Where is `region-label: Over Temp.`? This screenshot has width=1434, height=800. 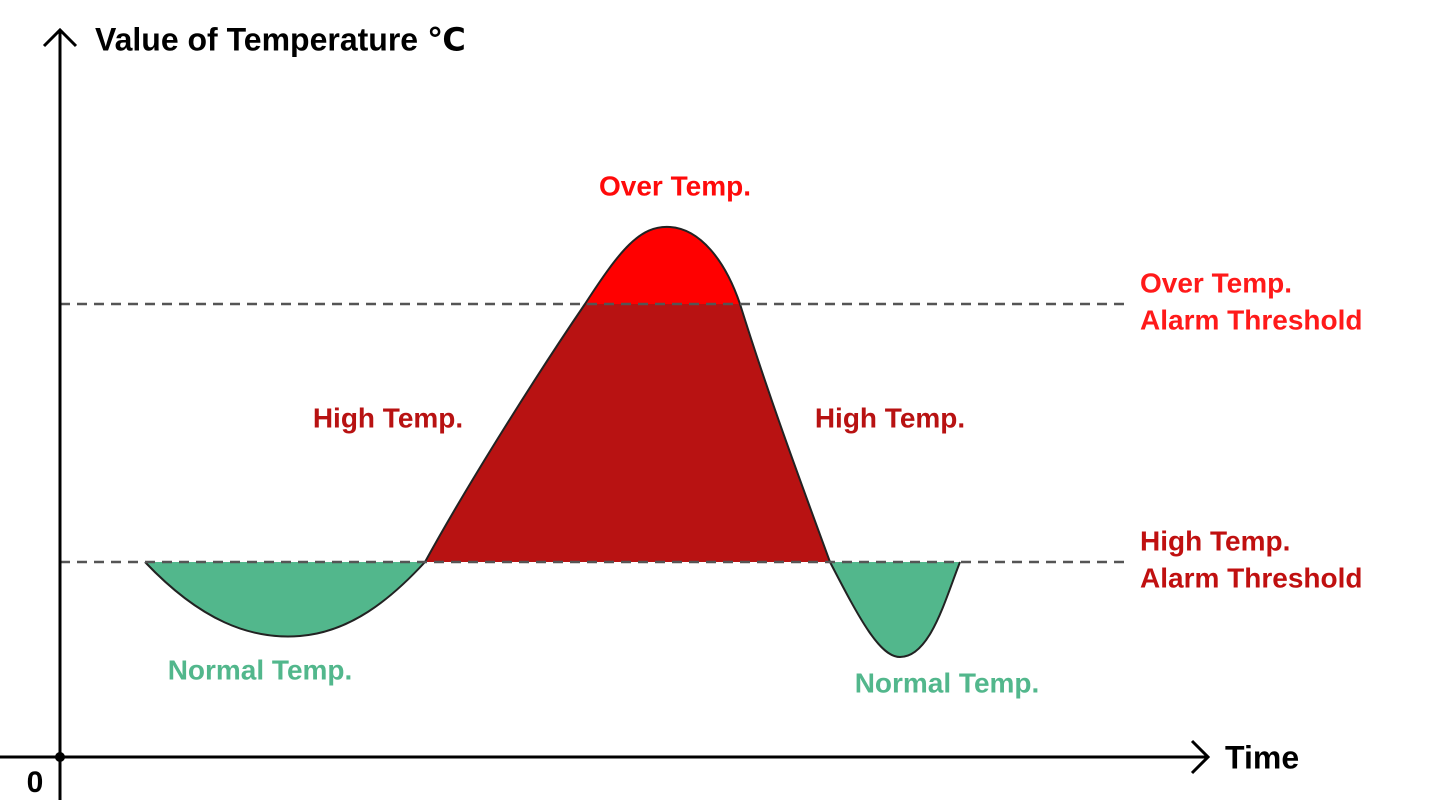
region-label: Over Temp. is located at coordinates (675, 185).